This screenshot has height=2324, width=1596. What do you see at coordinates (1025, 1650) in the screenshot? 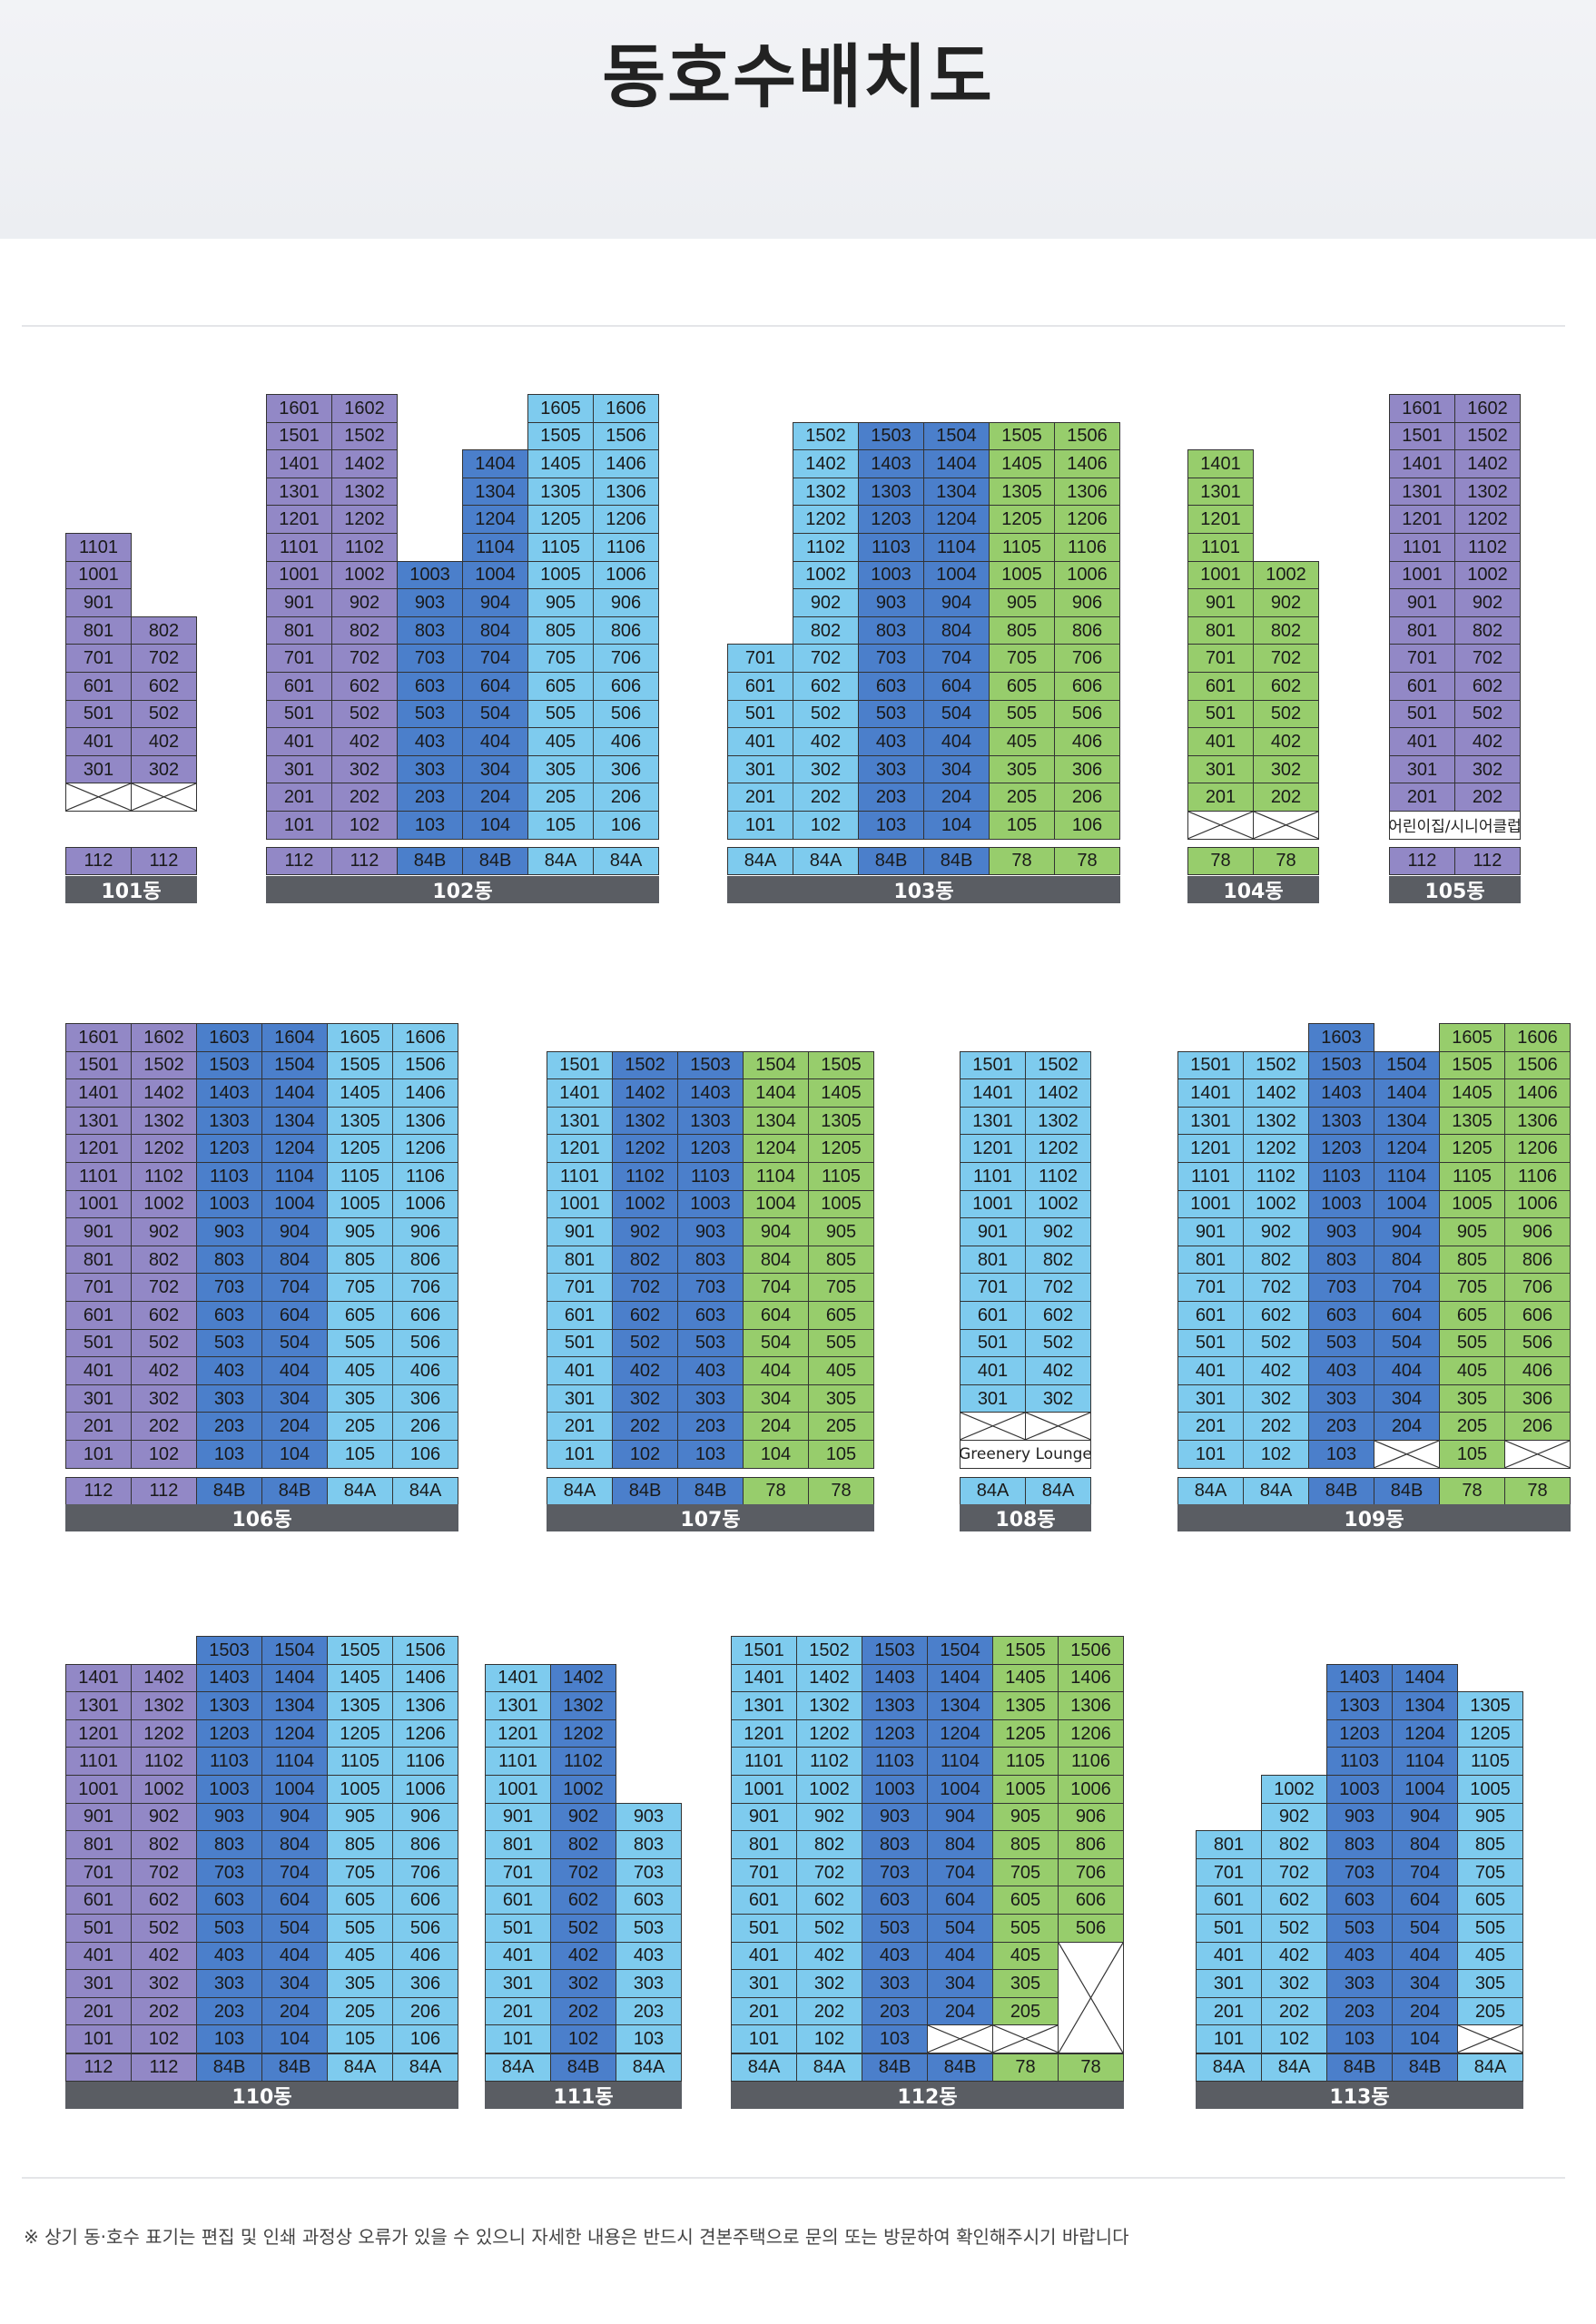
I see `unit-cell: 1505` at bounding box center [1025, 1650].